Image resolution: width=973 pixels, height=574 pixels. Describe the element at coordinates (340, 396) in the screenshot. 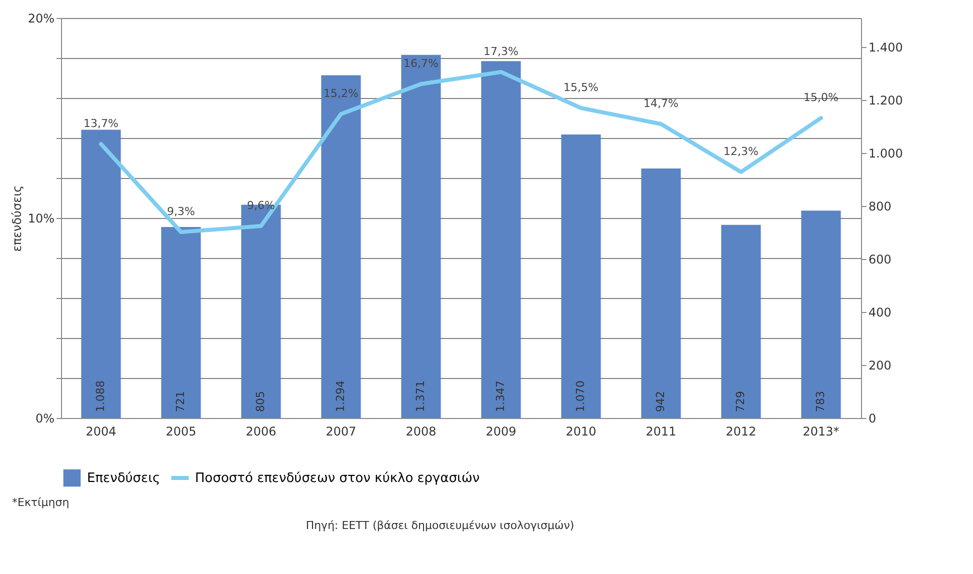

I see `data-label: 1.294` at that location.